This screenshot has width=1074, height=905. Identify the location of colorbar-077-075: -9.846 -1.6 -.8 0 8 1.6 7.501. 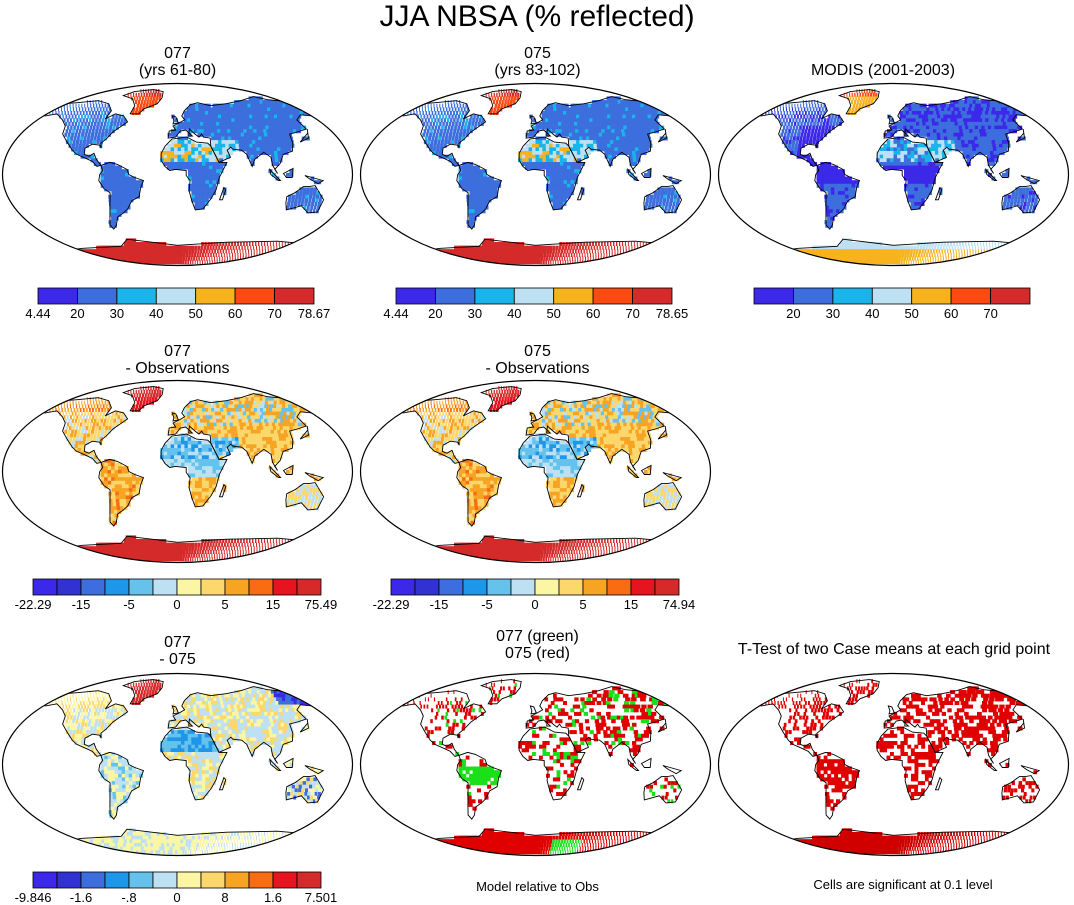
(176, 888).